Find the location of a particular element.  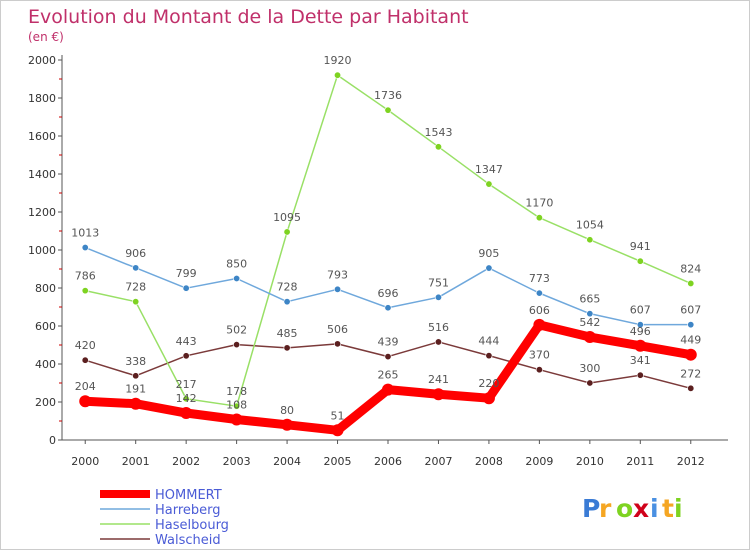

data-label: 1095 is located at coordinates (287, 217).